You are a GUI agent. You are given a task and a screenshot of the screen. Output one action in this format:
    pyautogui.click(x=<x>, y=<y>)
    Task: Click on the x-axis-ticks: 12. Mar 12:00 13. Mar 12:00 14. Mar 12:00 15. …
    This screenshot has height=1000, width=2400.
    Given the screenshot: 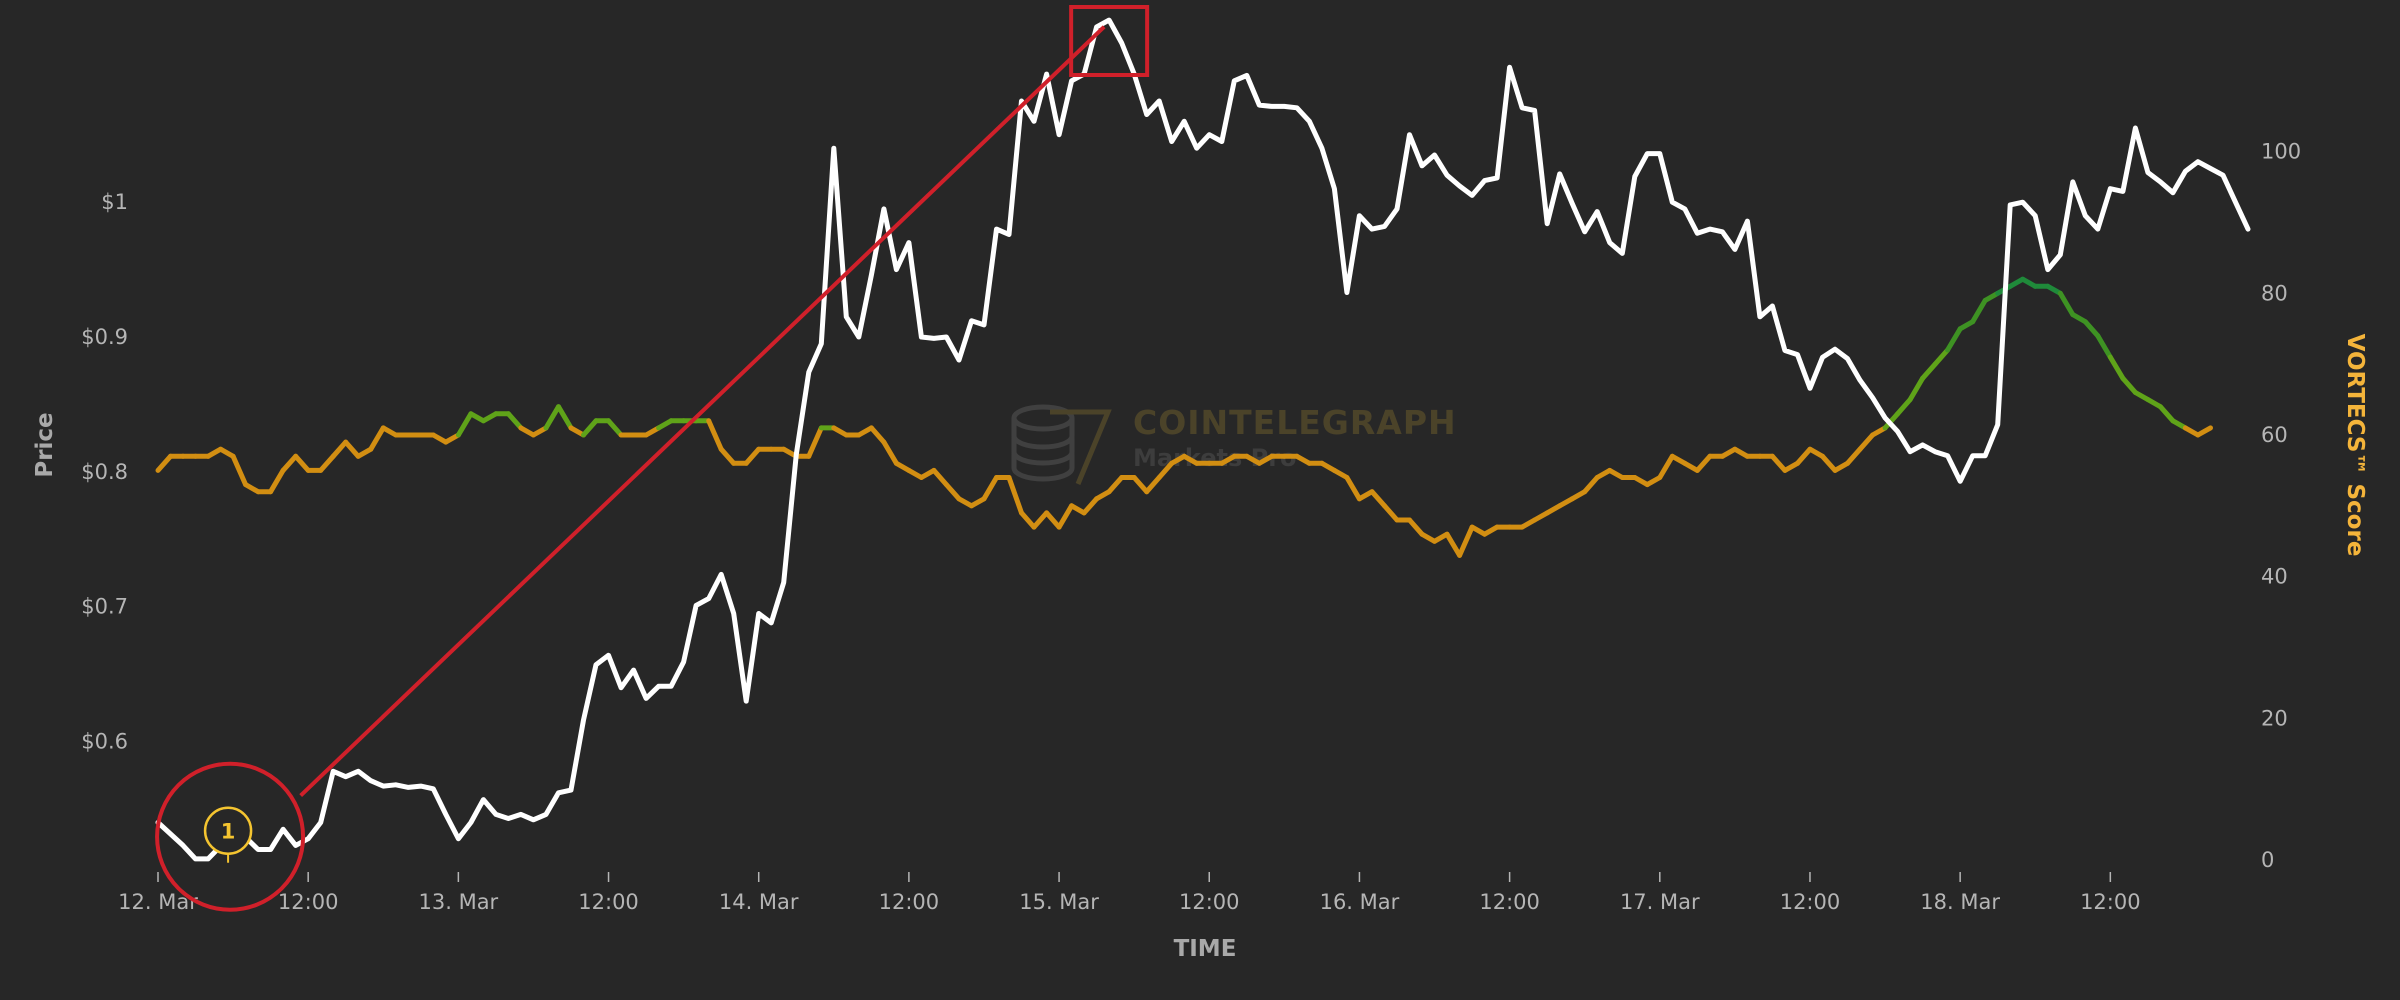 What is the action you would take?
    pyautogui.click(x=1129, y=893)
    